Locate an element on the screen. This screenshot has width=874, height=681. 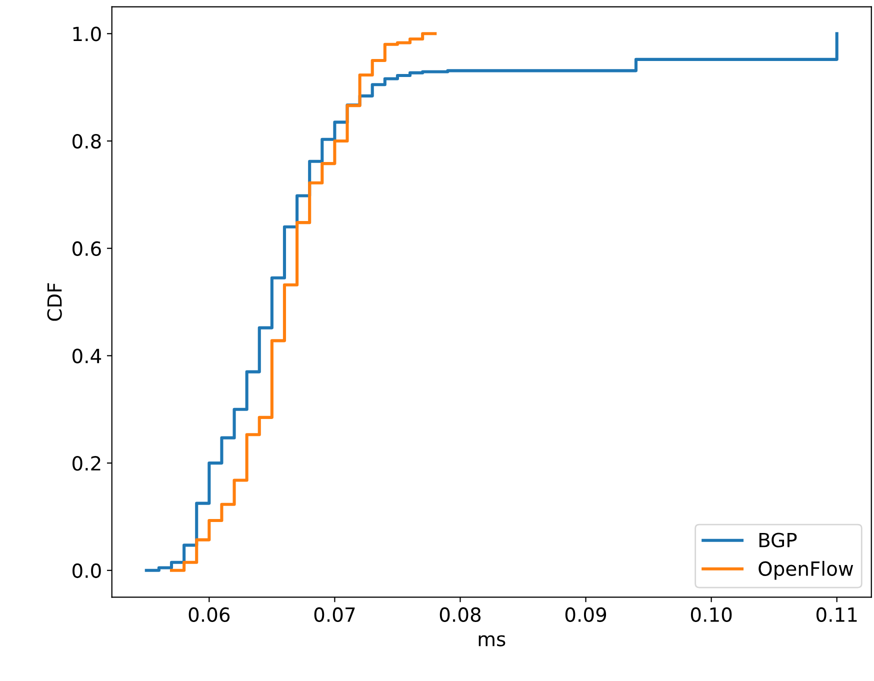
legend-label: BGP is located at coordinates (778, 540).